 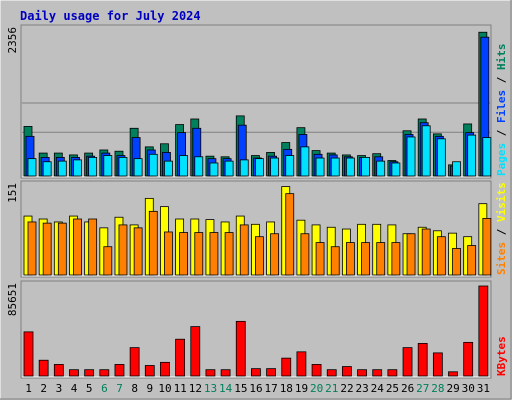 What do you see at coordinates (452, 388) in the screenshot?
I see `day-label-29: 29` at bounding box center [452, 388].